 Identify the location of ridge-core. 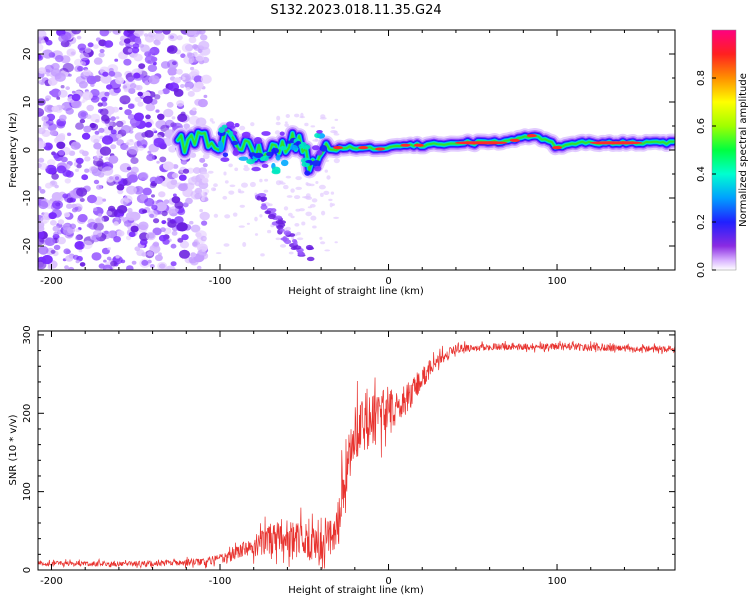
(380, 149).